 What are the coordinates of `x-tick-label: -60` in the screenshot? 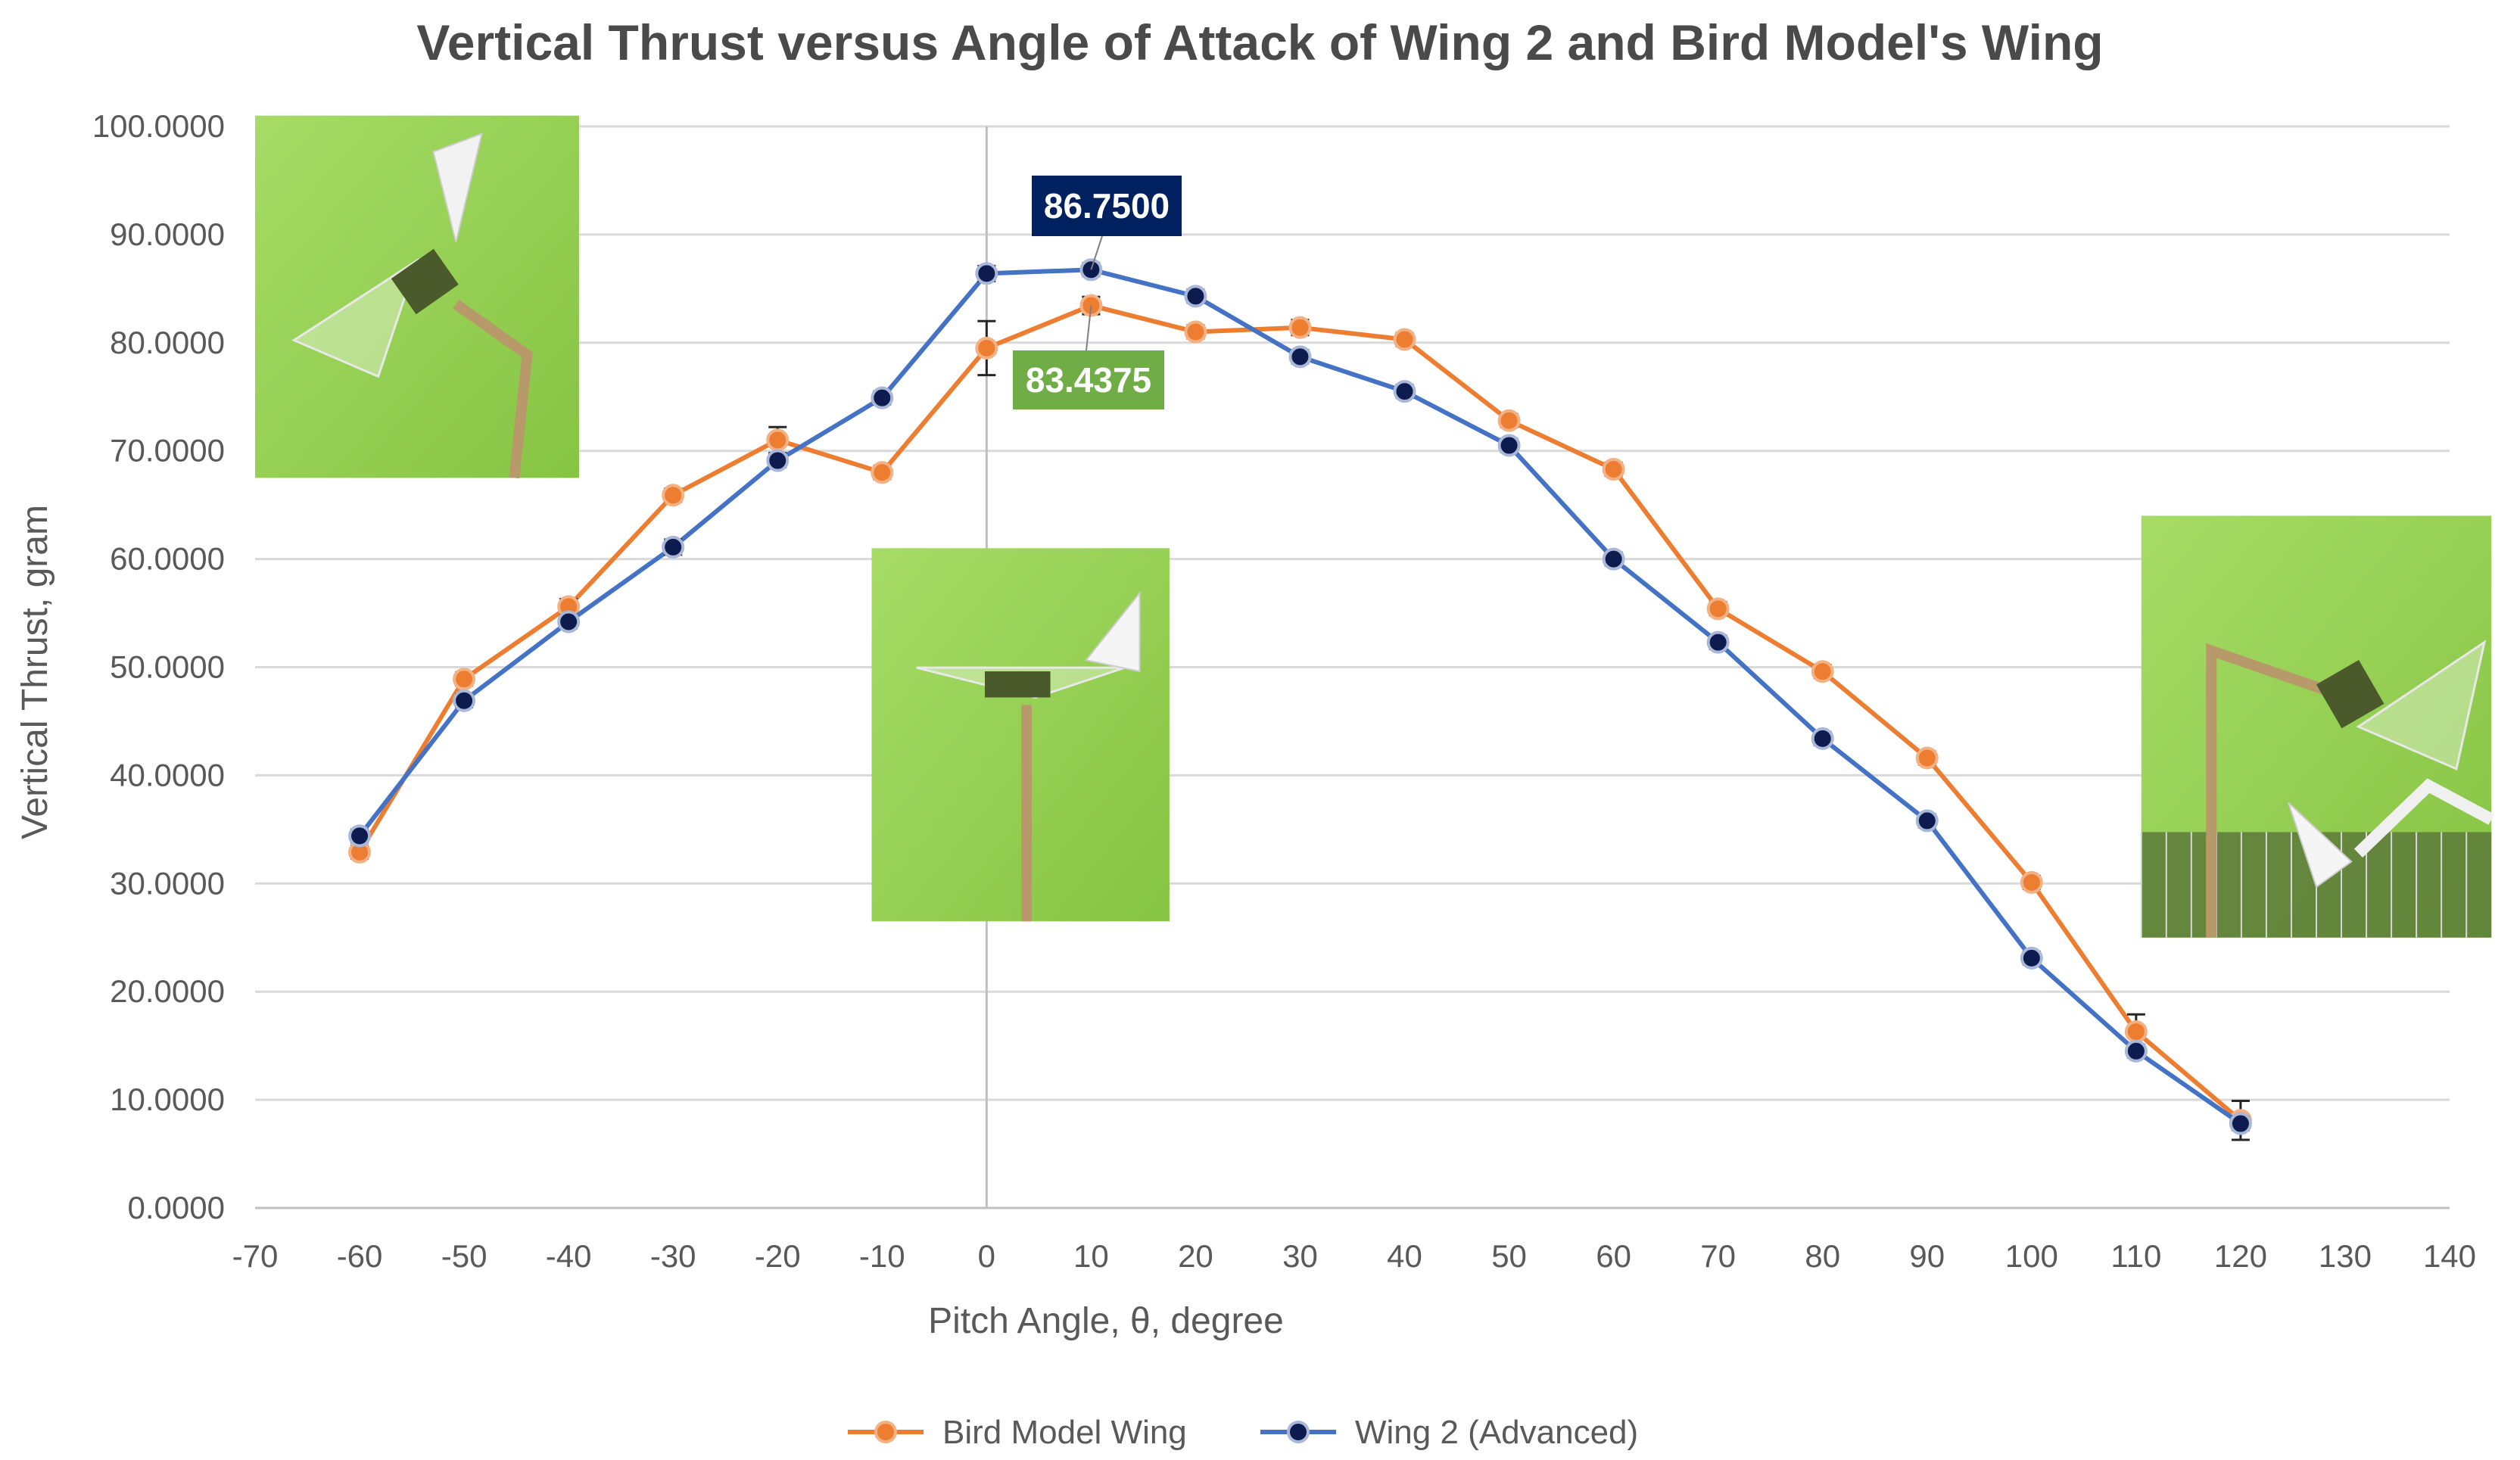 It's located at (360, 1256).